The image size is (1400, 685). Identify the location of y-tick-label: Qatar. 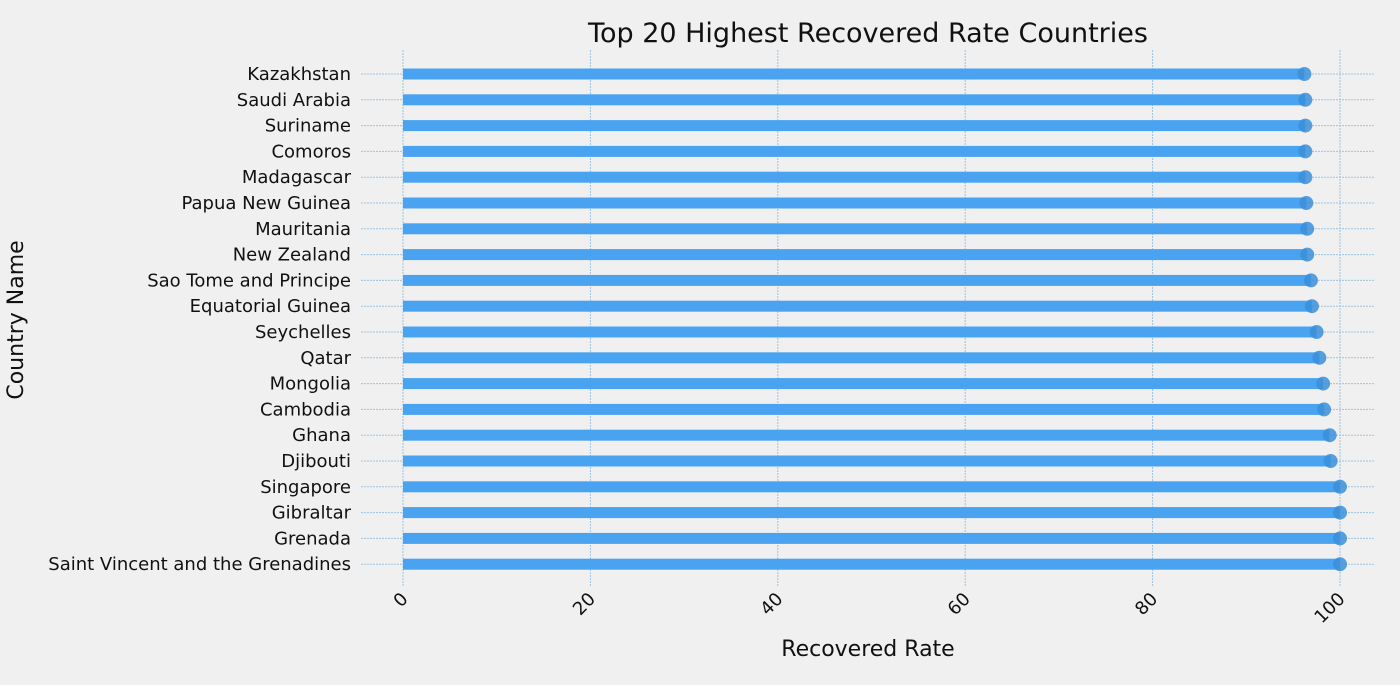
(325, 358).